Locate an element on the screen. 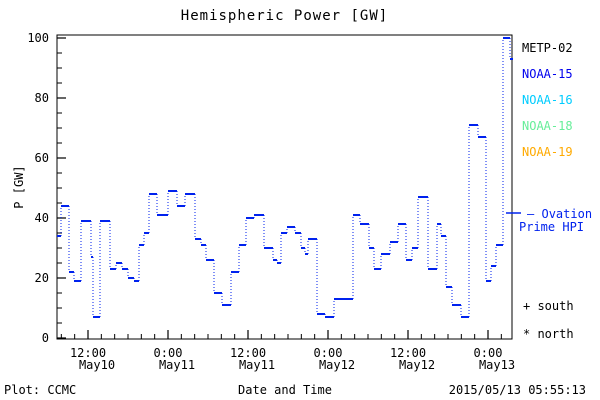 This screenshot has width=600, height=400. plot-credit: Plot: CCMC is located at coordinates (40, 390).